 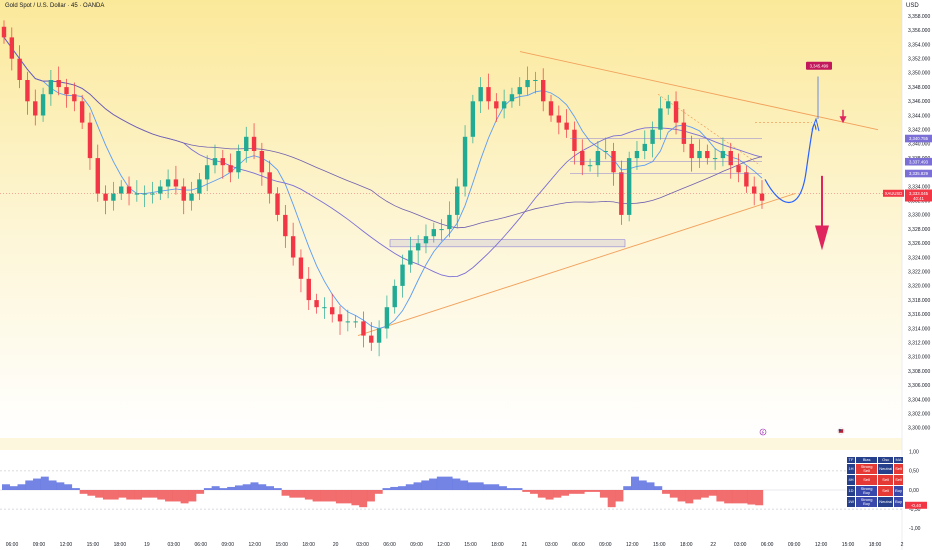 What do you see at coordinates (875, 480) in the screenshot?
I see `table-row: 4H Sell Sell Sell` at bounding box center [875, 480].